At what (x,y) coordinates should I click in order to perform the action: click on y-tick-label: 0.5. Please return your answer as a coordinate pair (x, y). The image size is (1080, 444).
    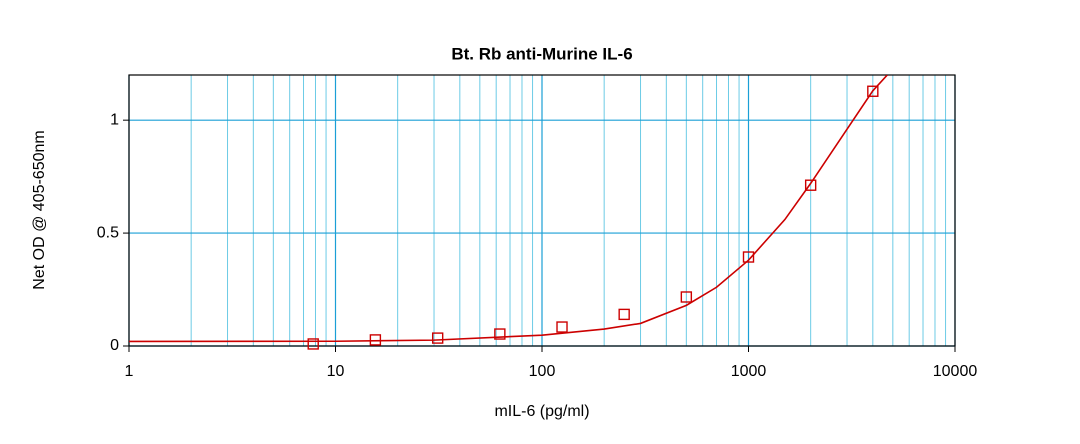
    Looking at the image, I should click on (108, 232).